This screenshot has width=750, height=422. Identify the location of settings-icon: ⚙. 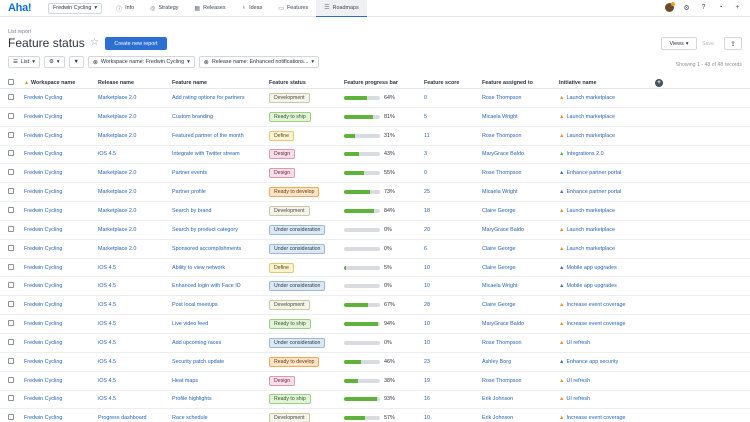
(686, 8).